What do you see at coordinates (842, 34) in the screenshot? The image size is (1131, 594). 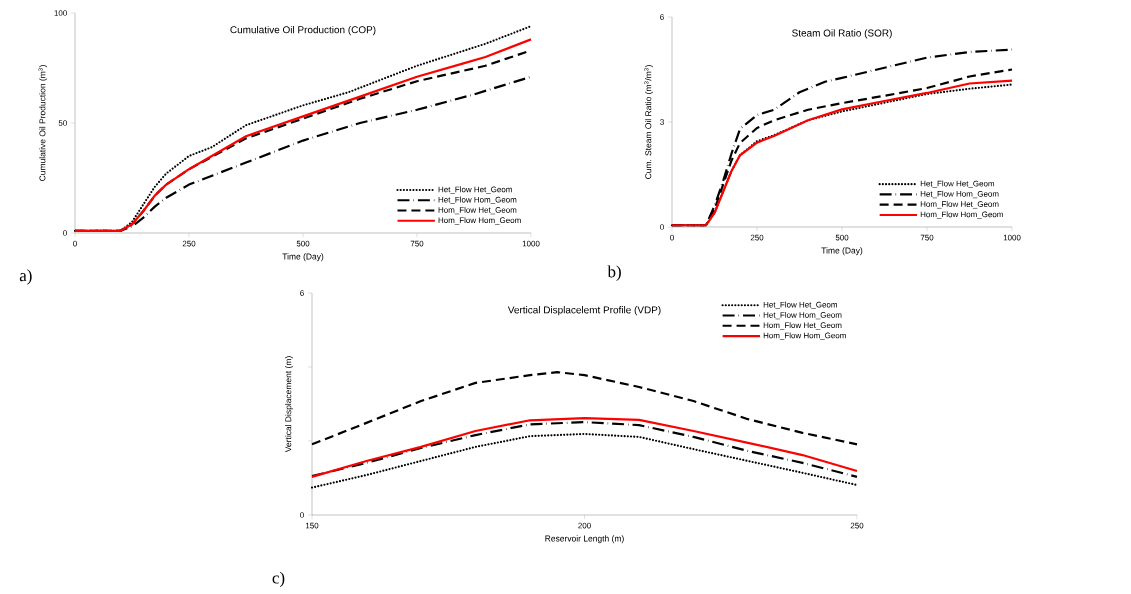 I see `text: Steam Oil Ratio (SOR)` at bounding box center [842, 34].